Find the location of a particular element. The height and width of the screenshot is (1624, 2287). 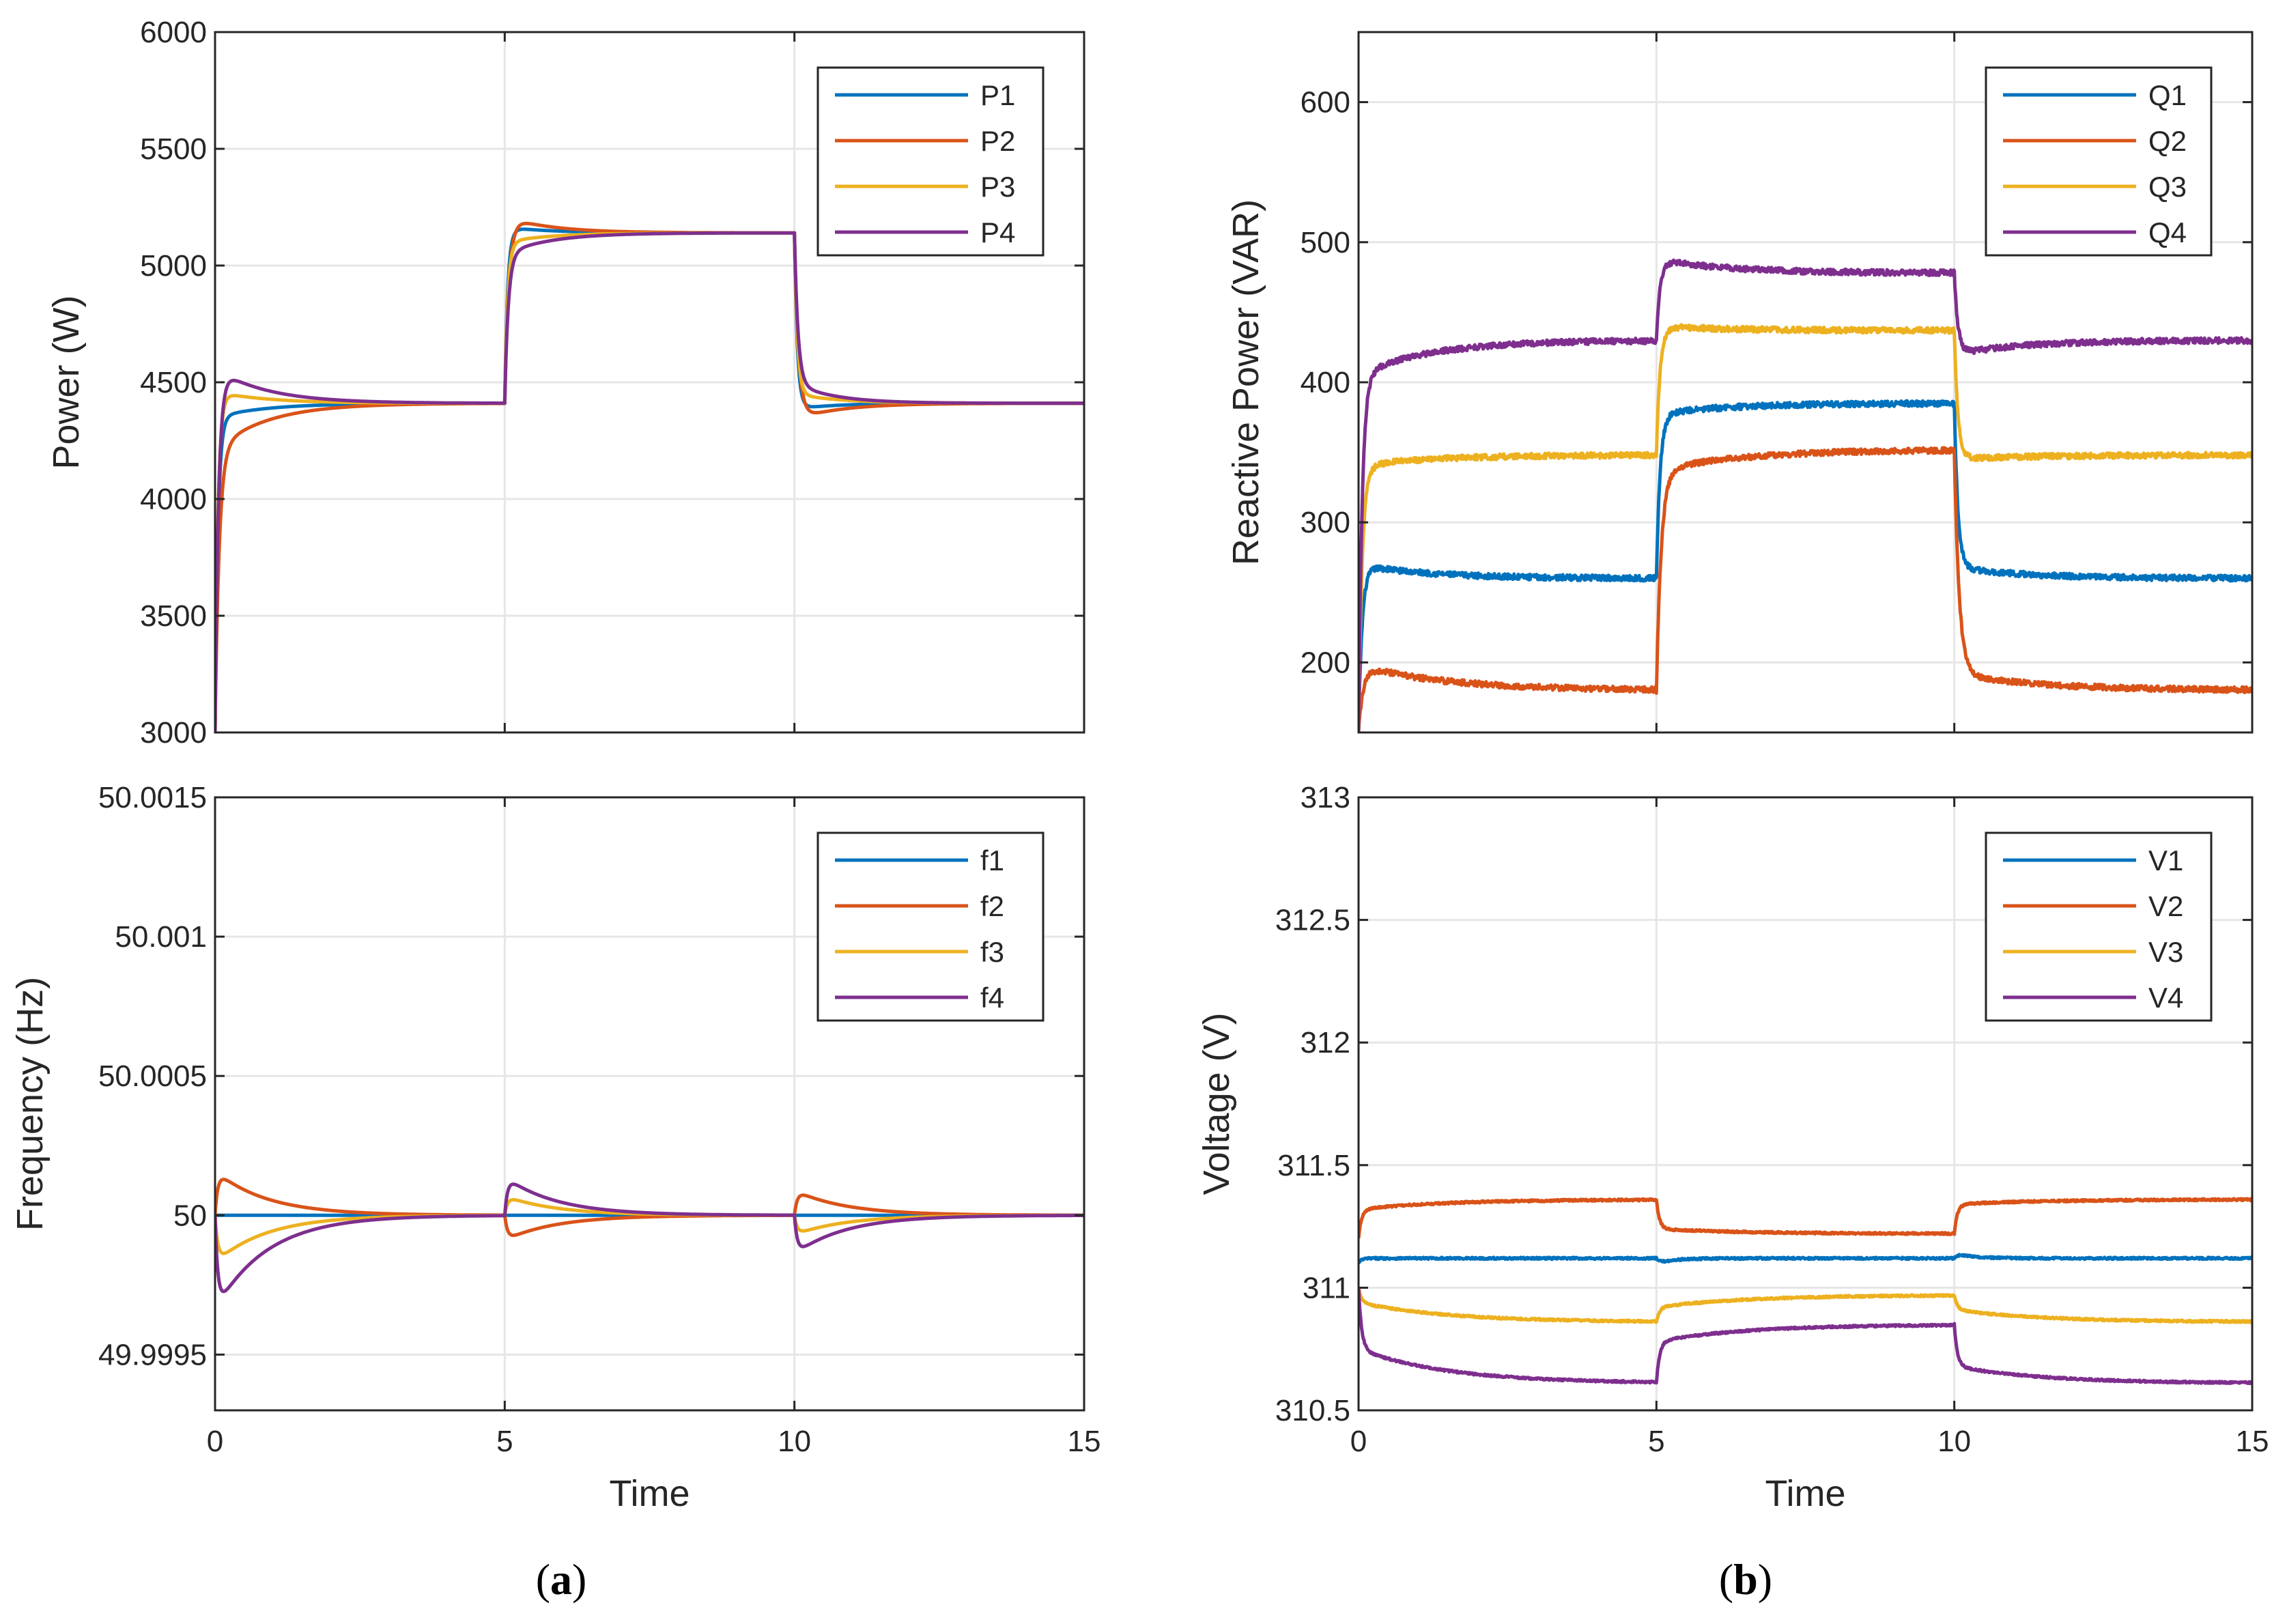

power-ytick-label: 3000 is located at coordinates (173, 733).